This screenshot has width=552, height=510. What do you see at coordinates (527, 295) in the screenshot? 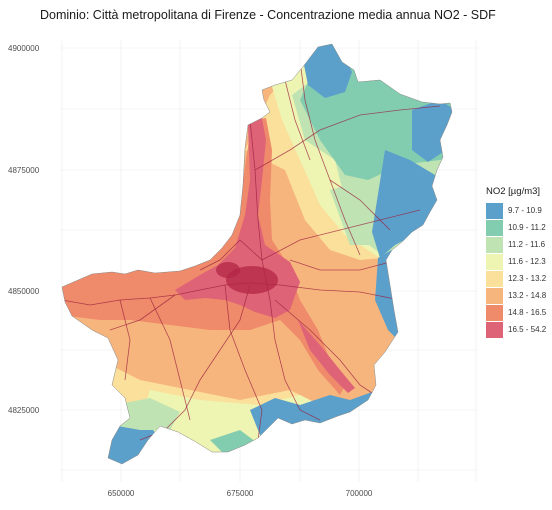
I see `legend-label: 13.2 - 14.8` at bounding box center [527, 295].